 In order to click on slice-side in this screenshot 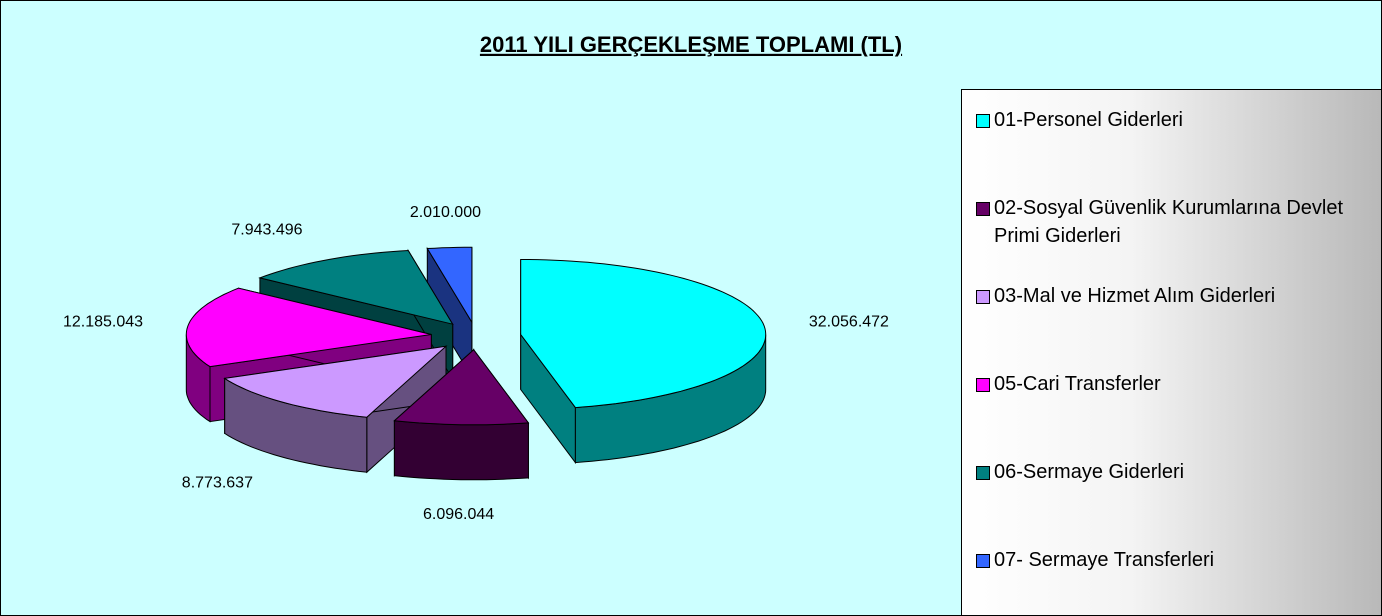, I will do `click(461, 450)`.